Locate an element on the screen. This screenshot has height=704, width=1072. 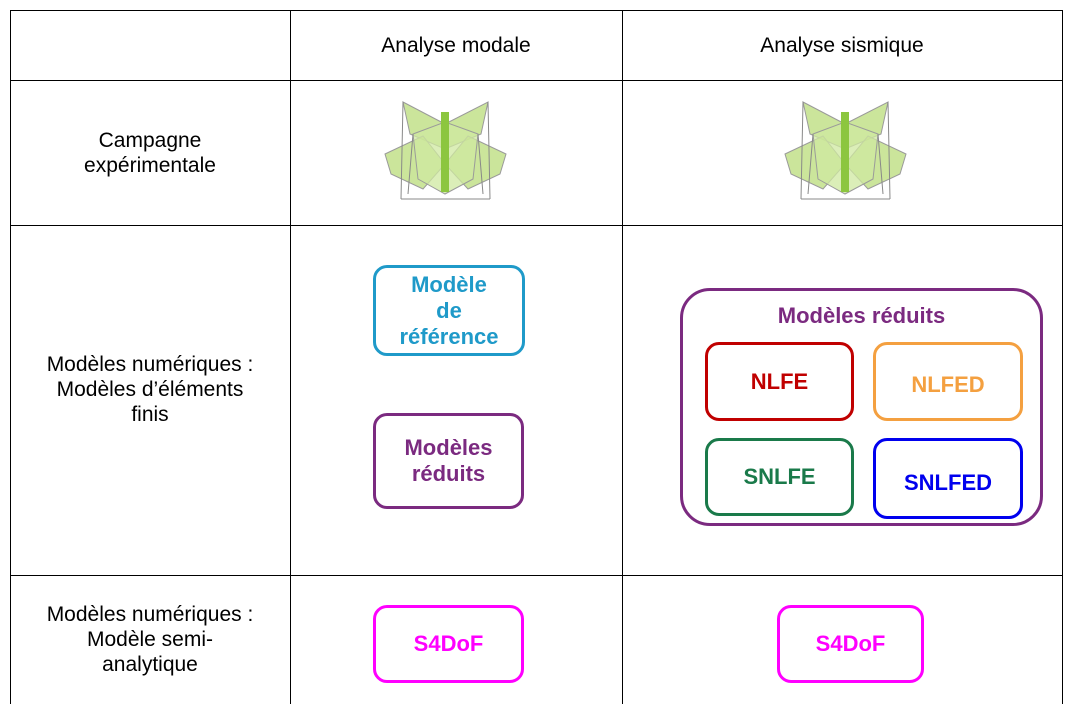
column-header: Analyse sismique is located at coordinates (842, 45).